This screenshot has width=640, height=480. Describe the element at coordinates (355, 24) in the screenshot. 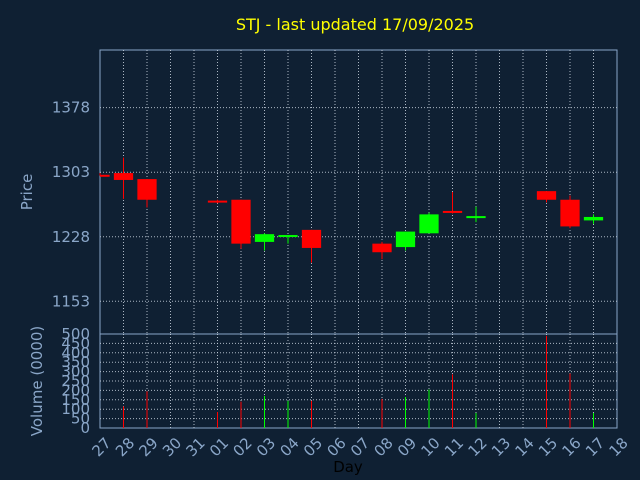

I see `chart-title: STJ - last updated 17/09/2025` at that location.